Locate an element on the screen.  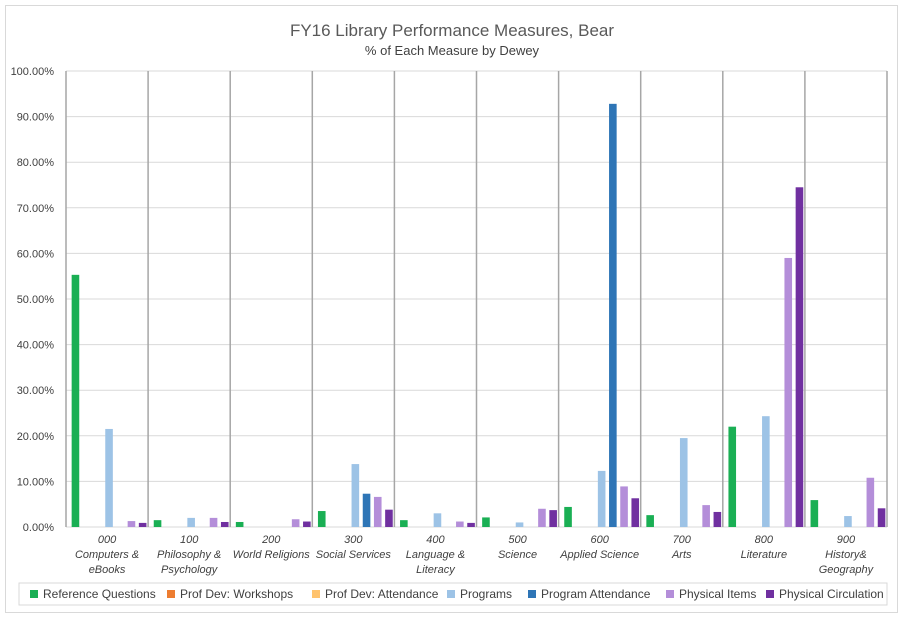
y-tick-label: 0.00% is located at coordinates (38, 528).